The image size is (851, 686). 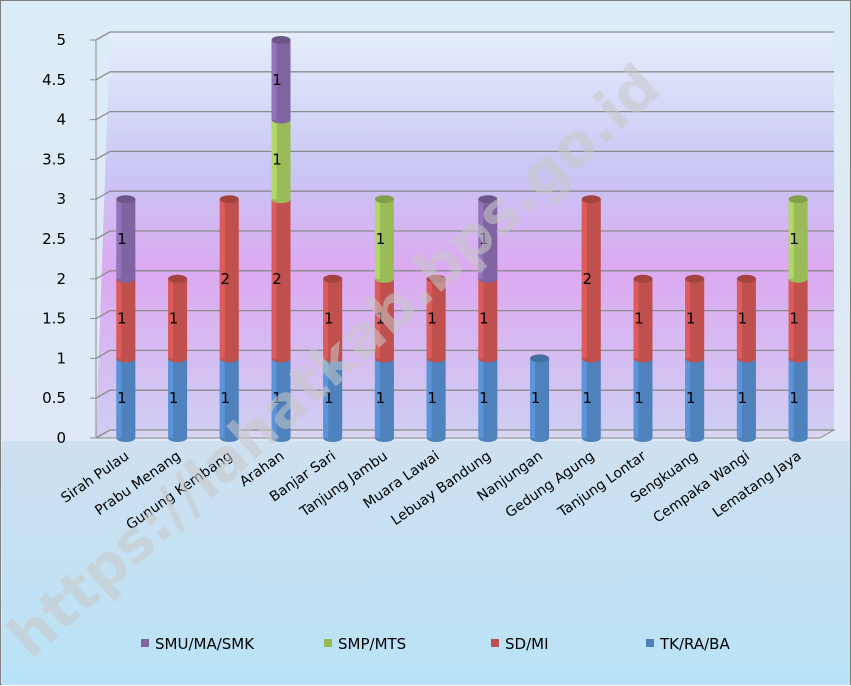 I want to click on y-tick-label: 0.5, so click(x=54, y=398).